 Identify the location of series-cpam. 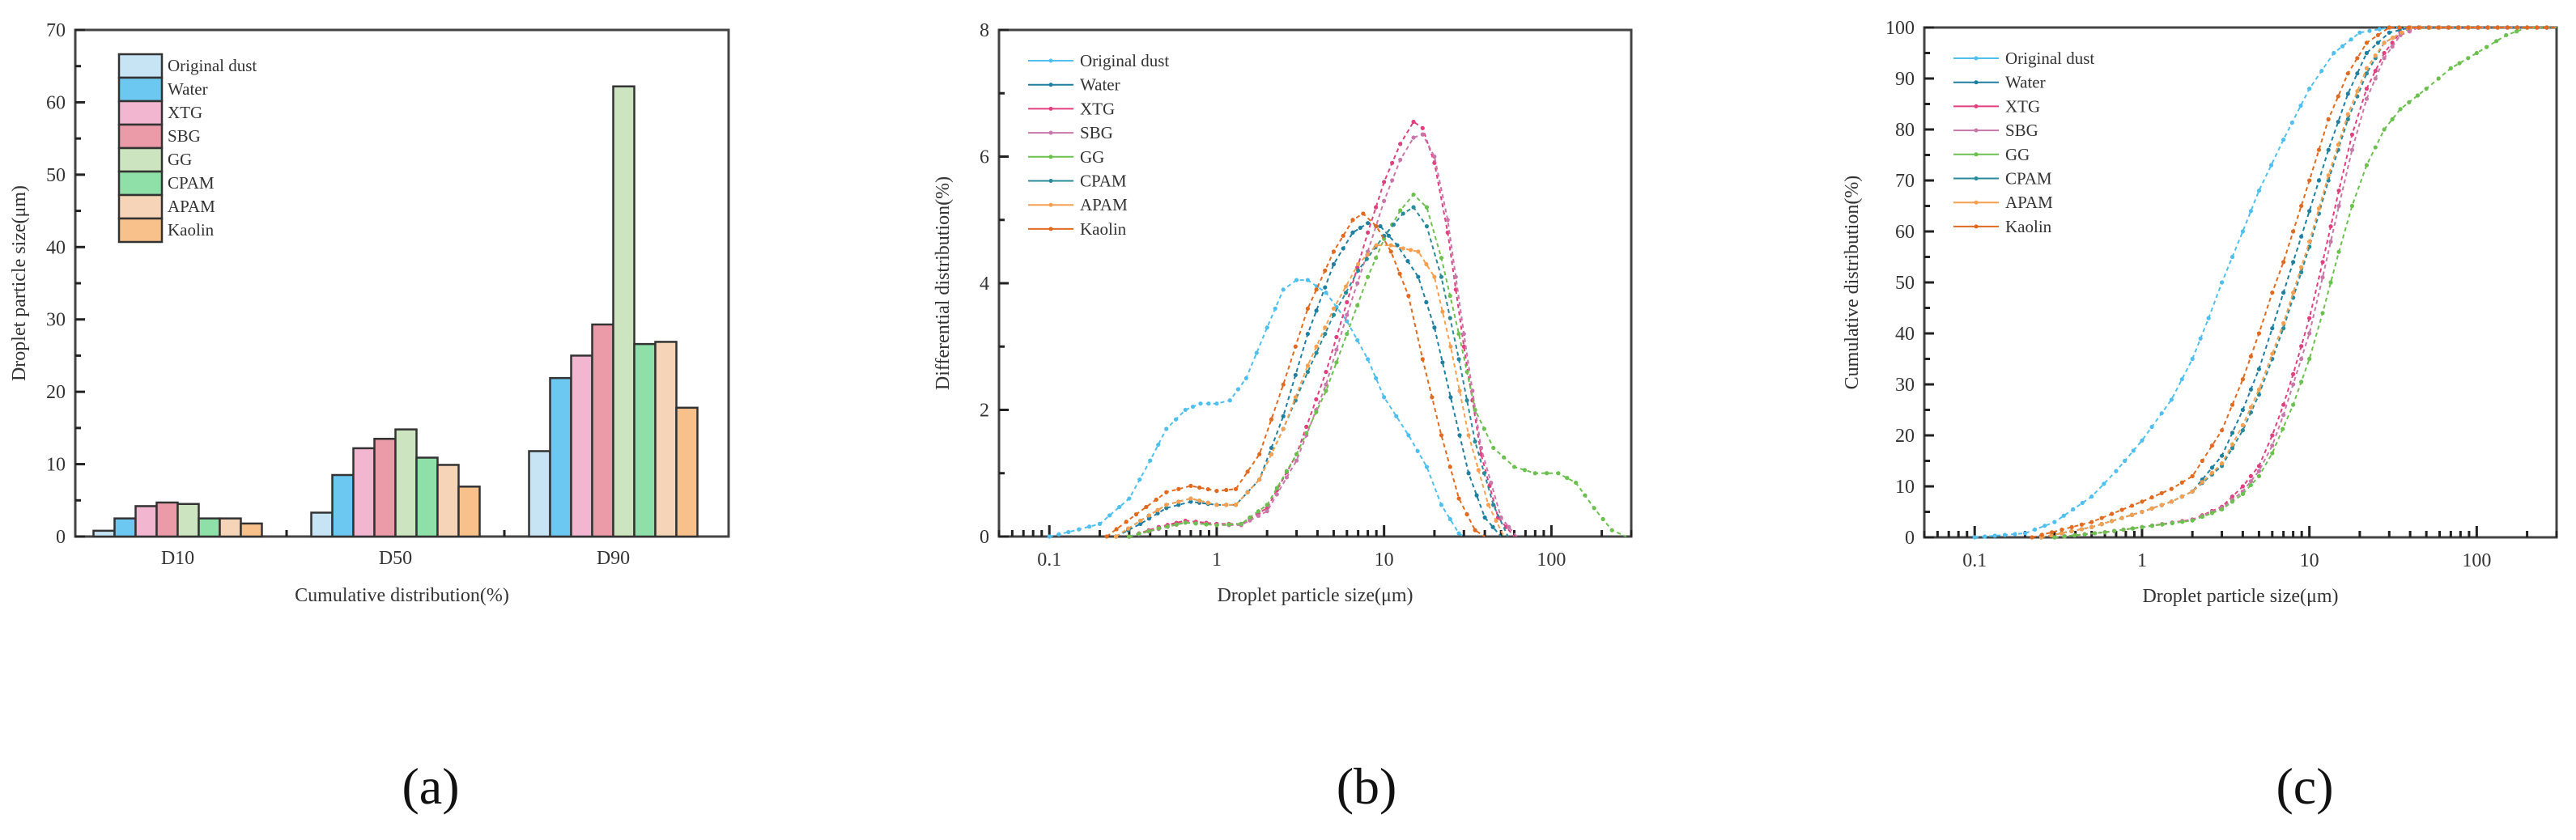
(2297, 282).